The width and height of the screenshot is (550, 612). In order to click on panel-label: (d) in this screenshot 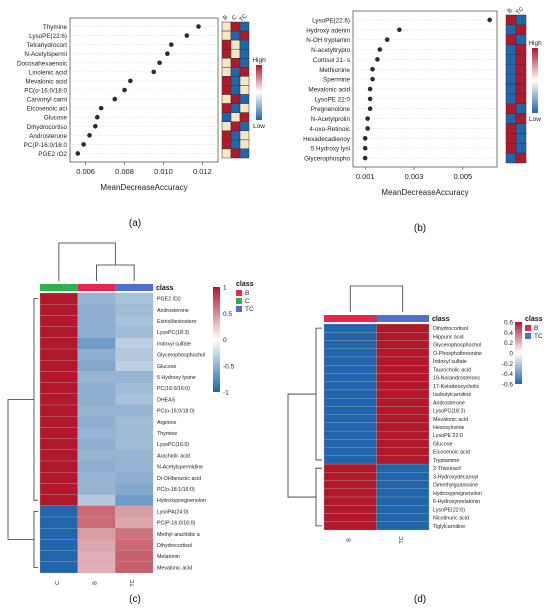, I will do `click(420, 599)`.